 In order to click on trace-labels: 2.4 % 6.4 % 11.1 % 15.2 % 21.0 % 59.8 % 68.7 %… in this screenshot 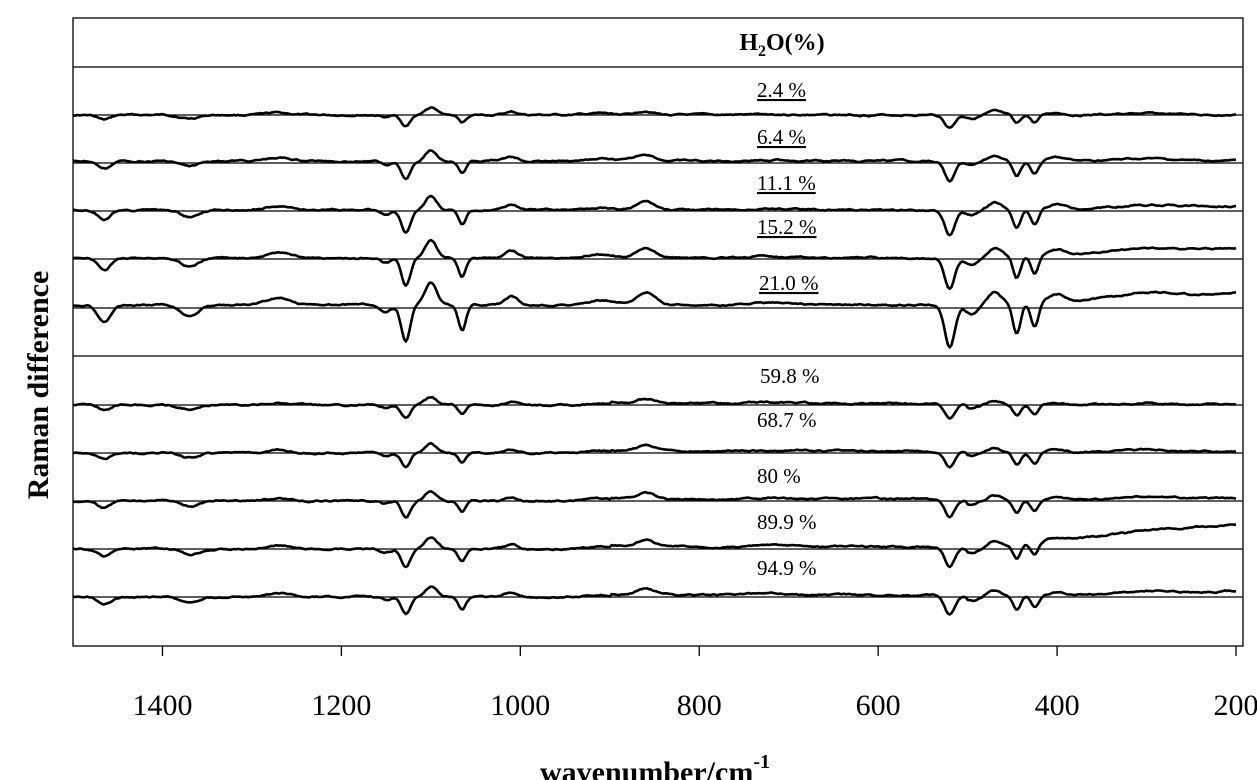, I will do `click(788, 329)`.